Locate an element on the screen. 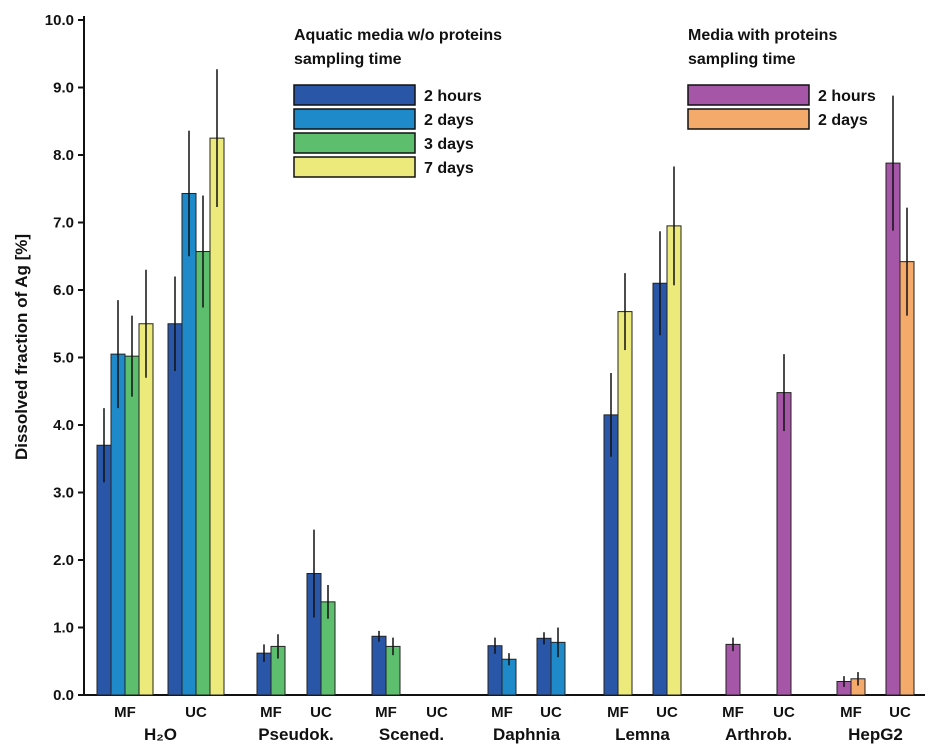 The height and width of the screenshot is (745, 935). group-label: H₂O is located at coordinates (160, 734).